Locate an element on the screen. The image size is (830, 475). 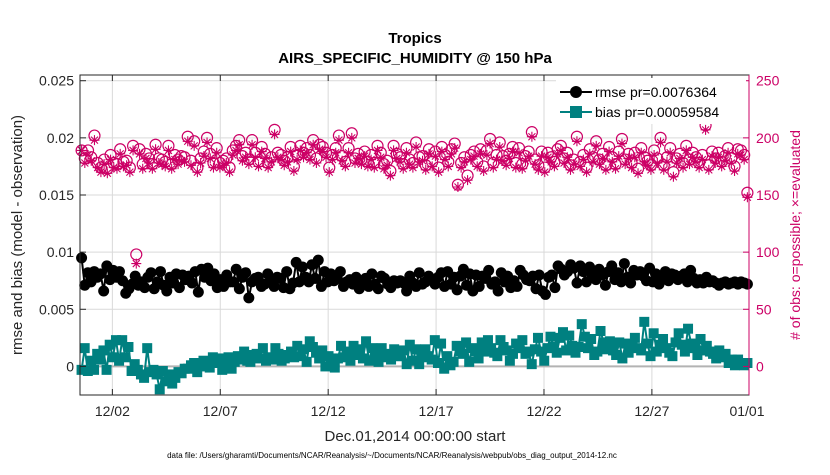
x-tick-label: 12/17 is located at coordinates (436, 411).